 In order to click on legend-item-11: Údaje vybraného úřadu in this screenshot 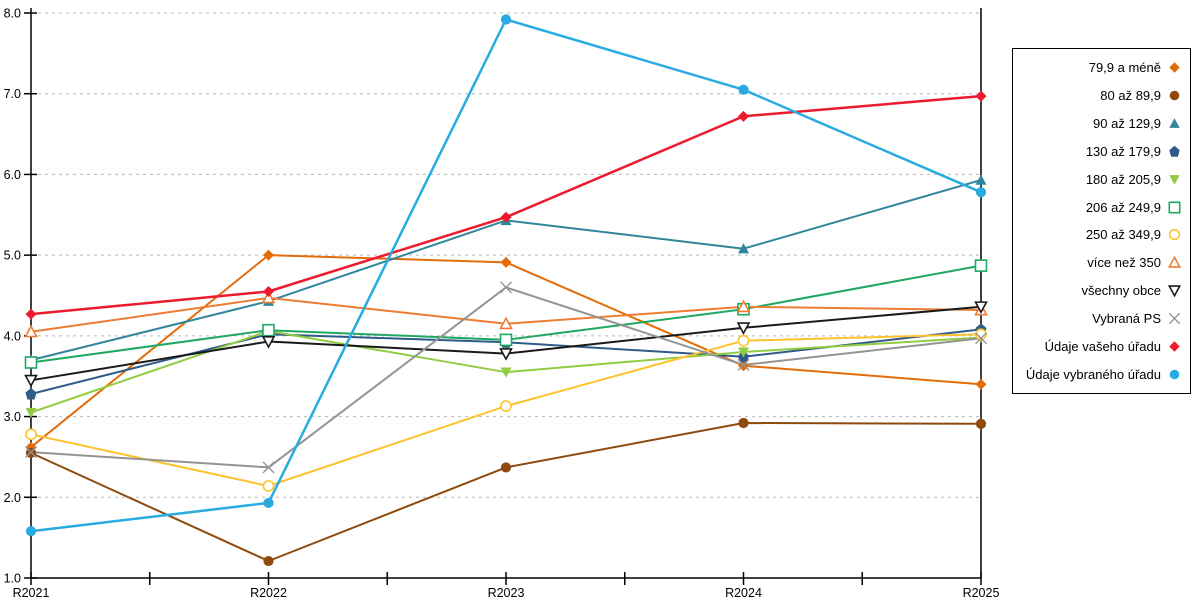, I will do `click(1099, 374)`.